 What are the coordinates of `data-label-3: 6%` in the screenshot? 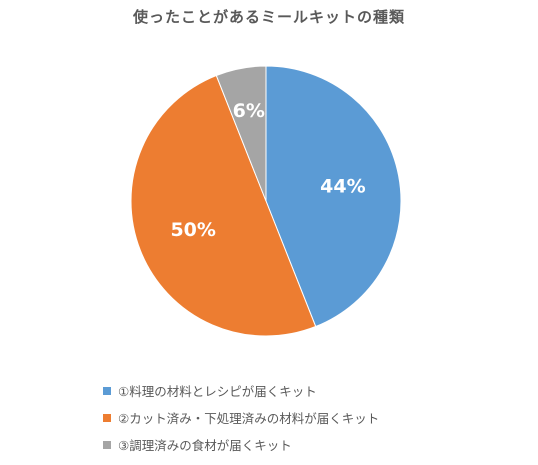 It's located at (249, 111).